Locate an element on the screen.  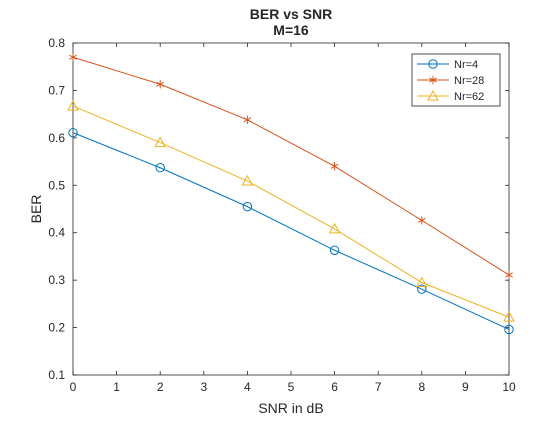
y-tick-label: 0.3 is located at coordinates (56, 280).